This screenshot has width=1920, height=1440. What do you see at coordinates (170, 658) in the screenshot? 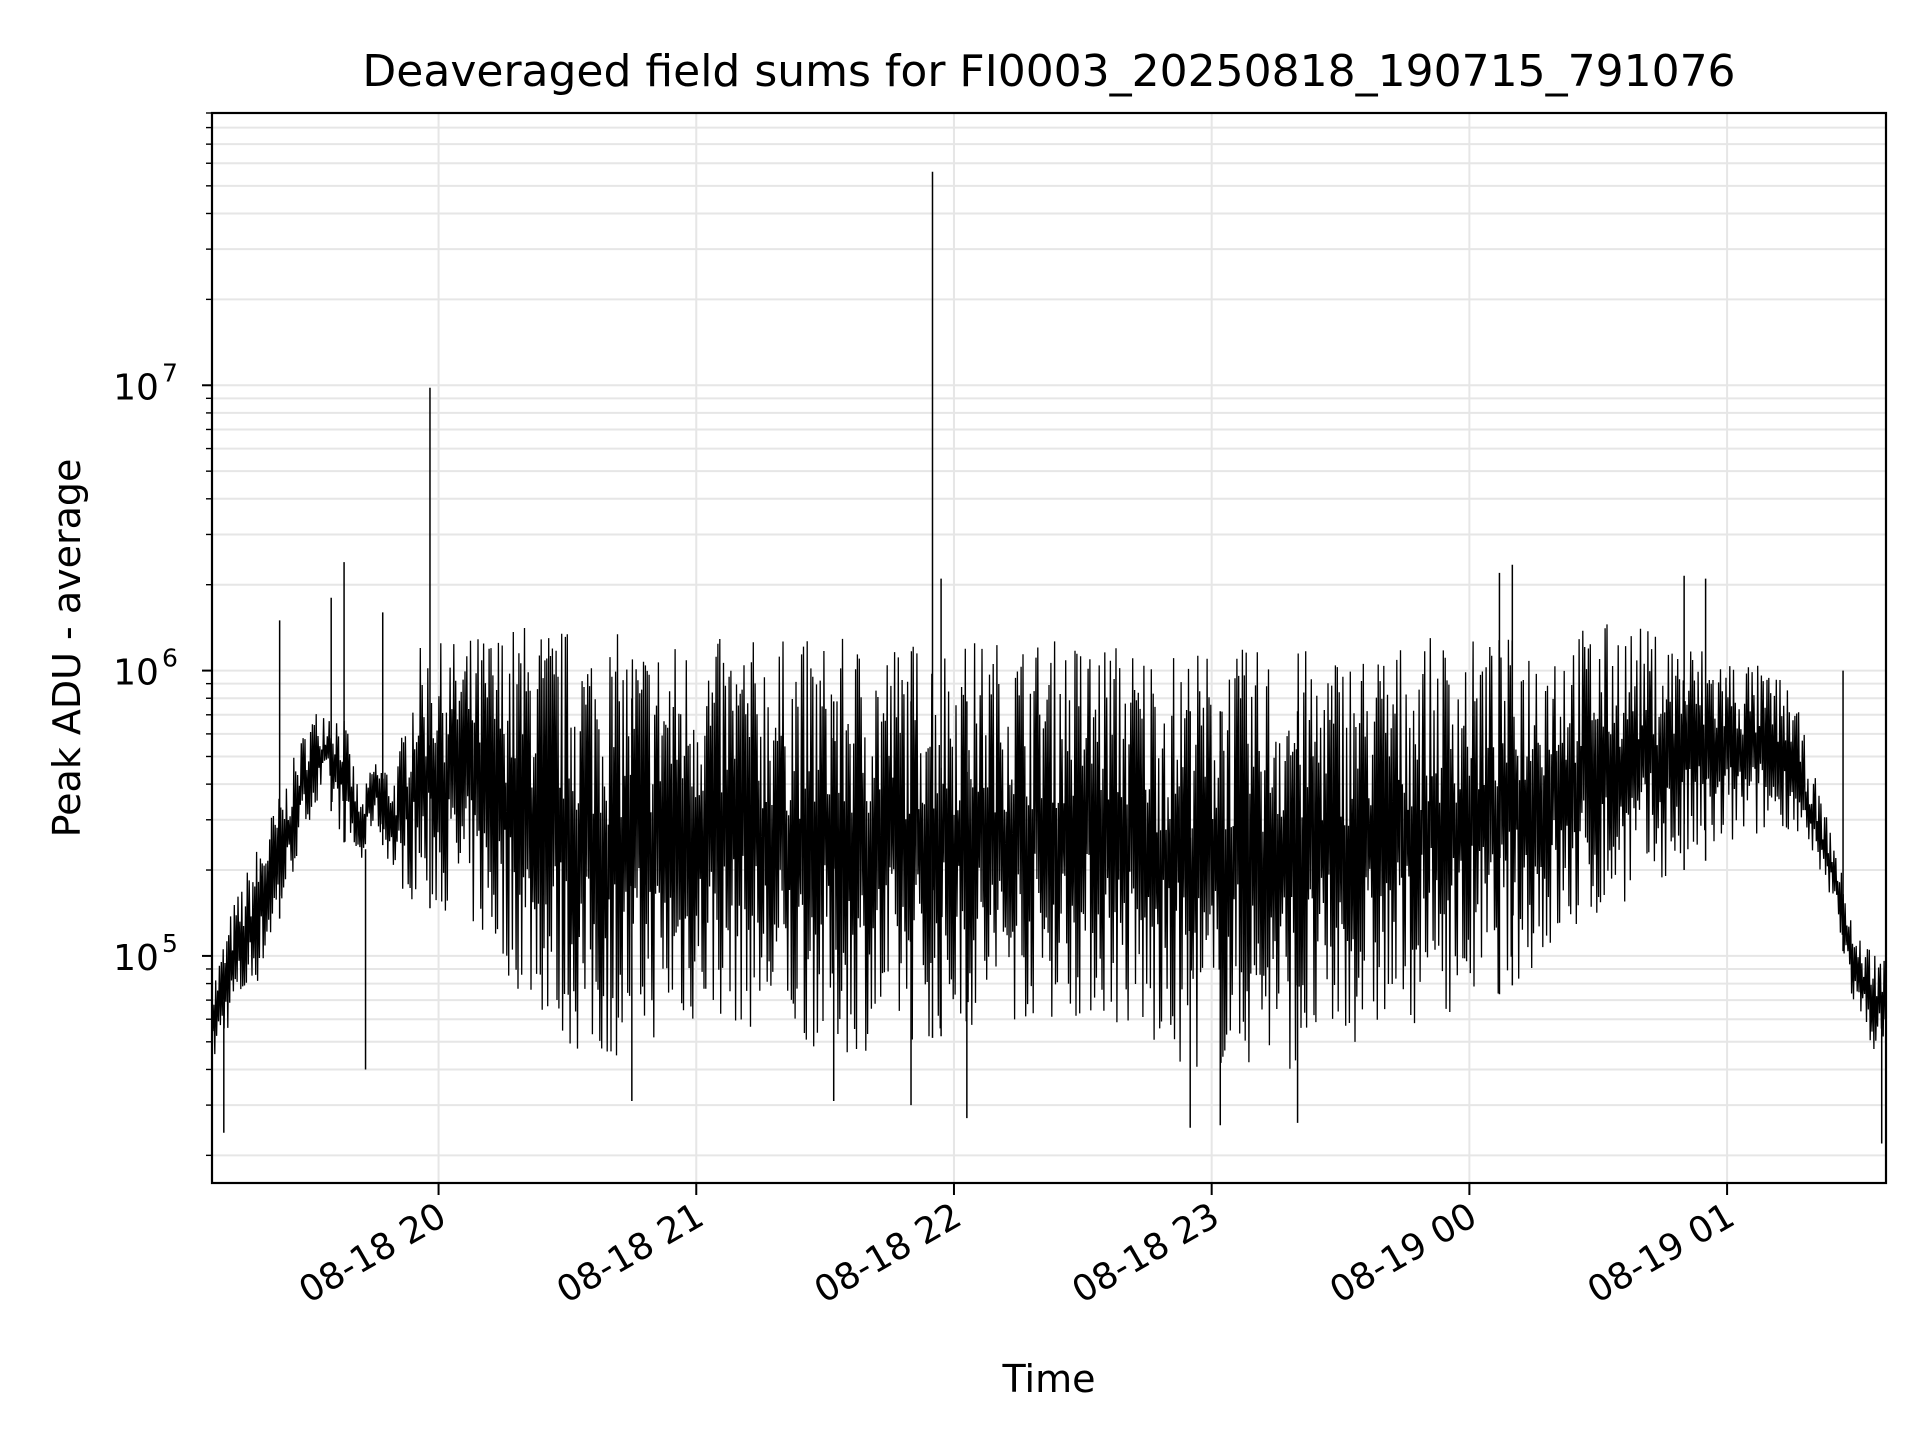
I see `y-tick-exponent: 6` at bounding box center [170, 658].